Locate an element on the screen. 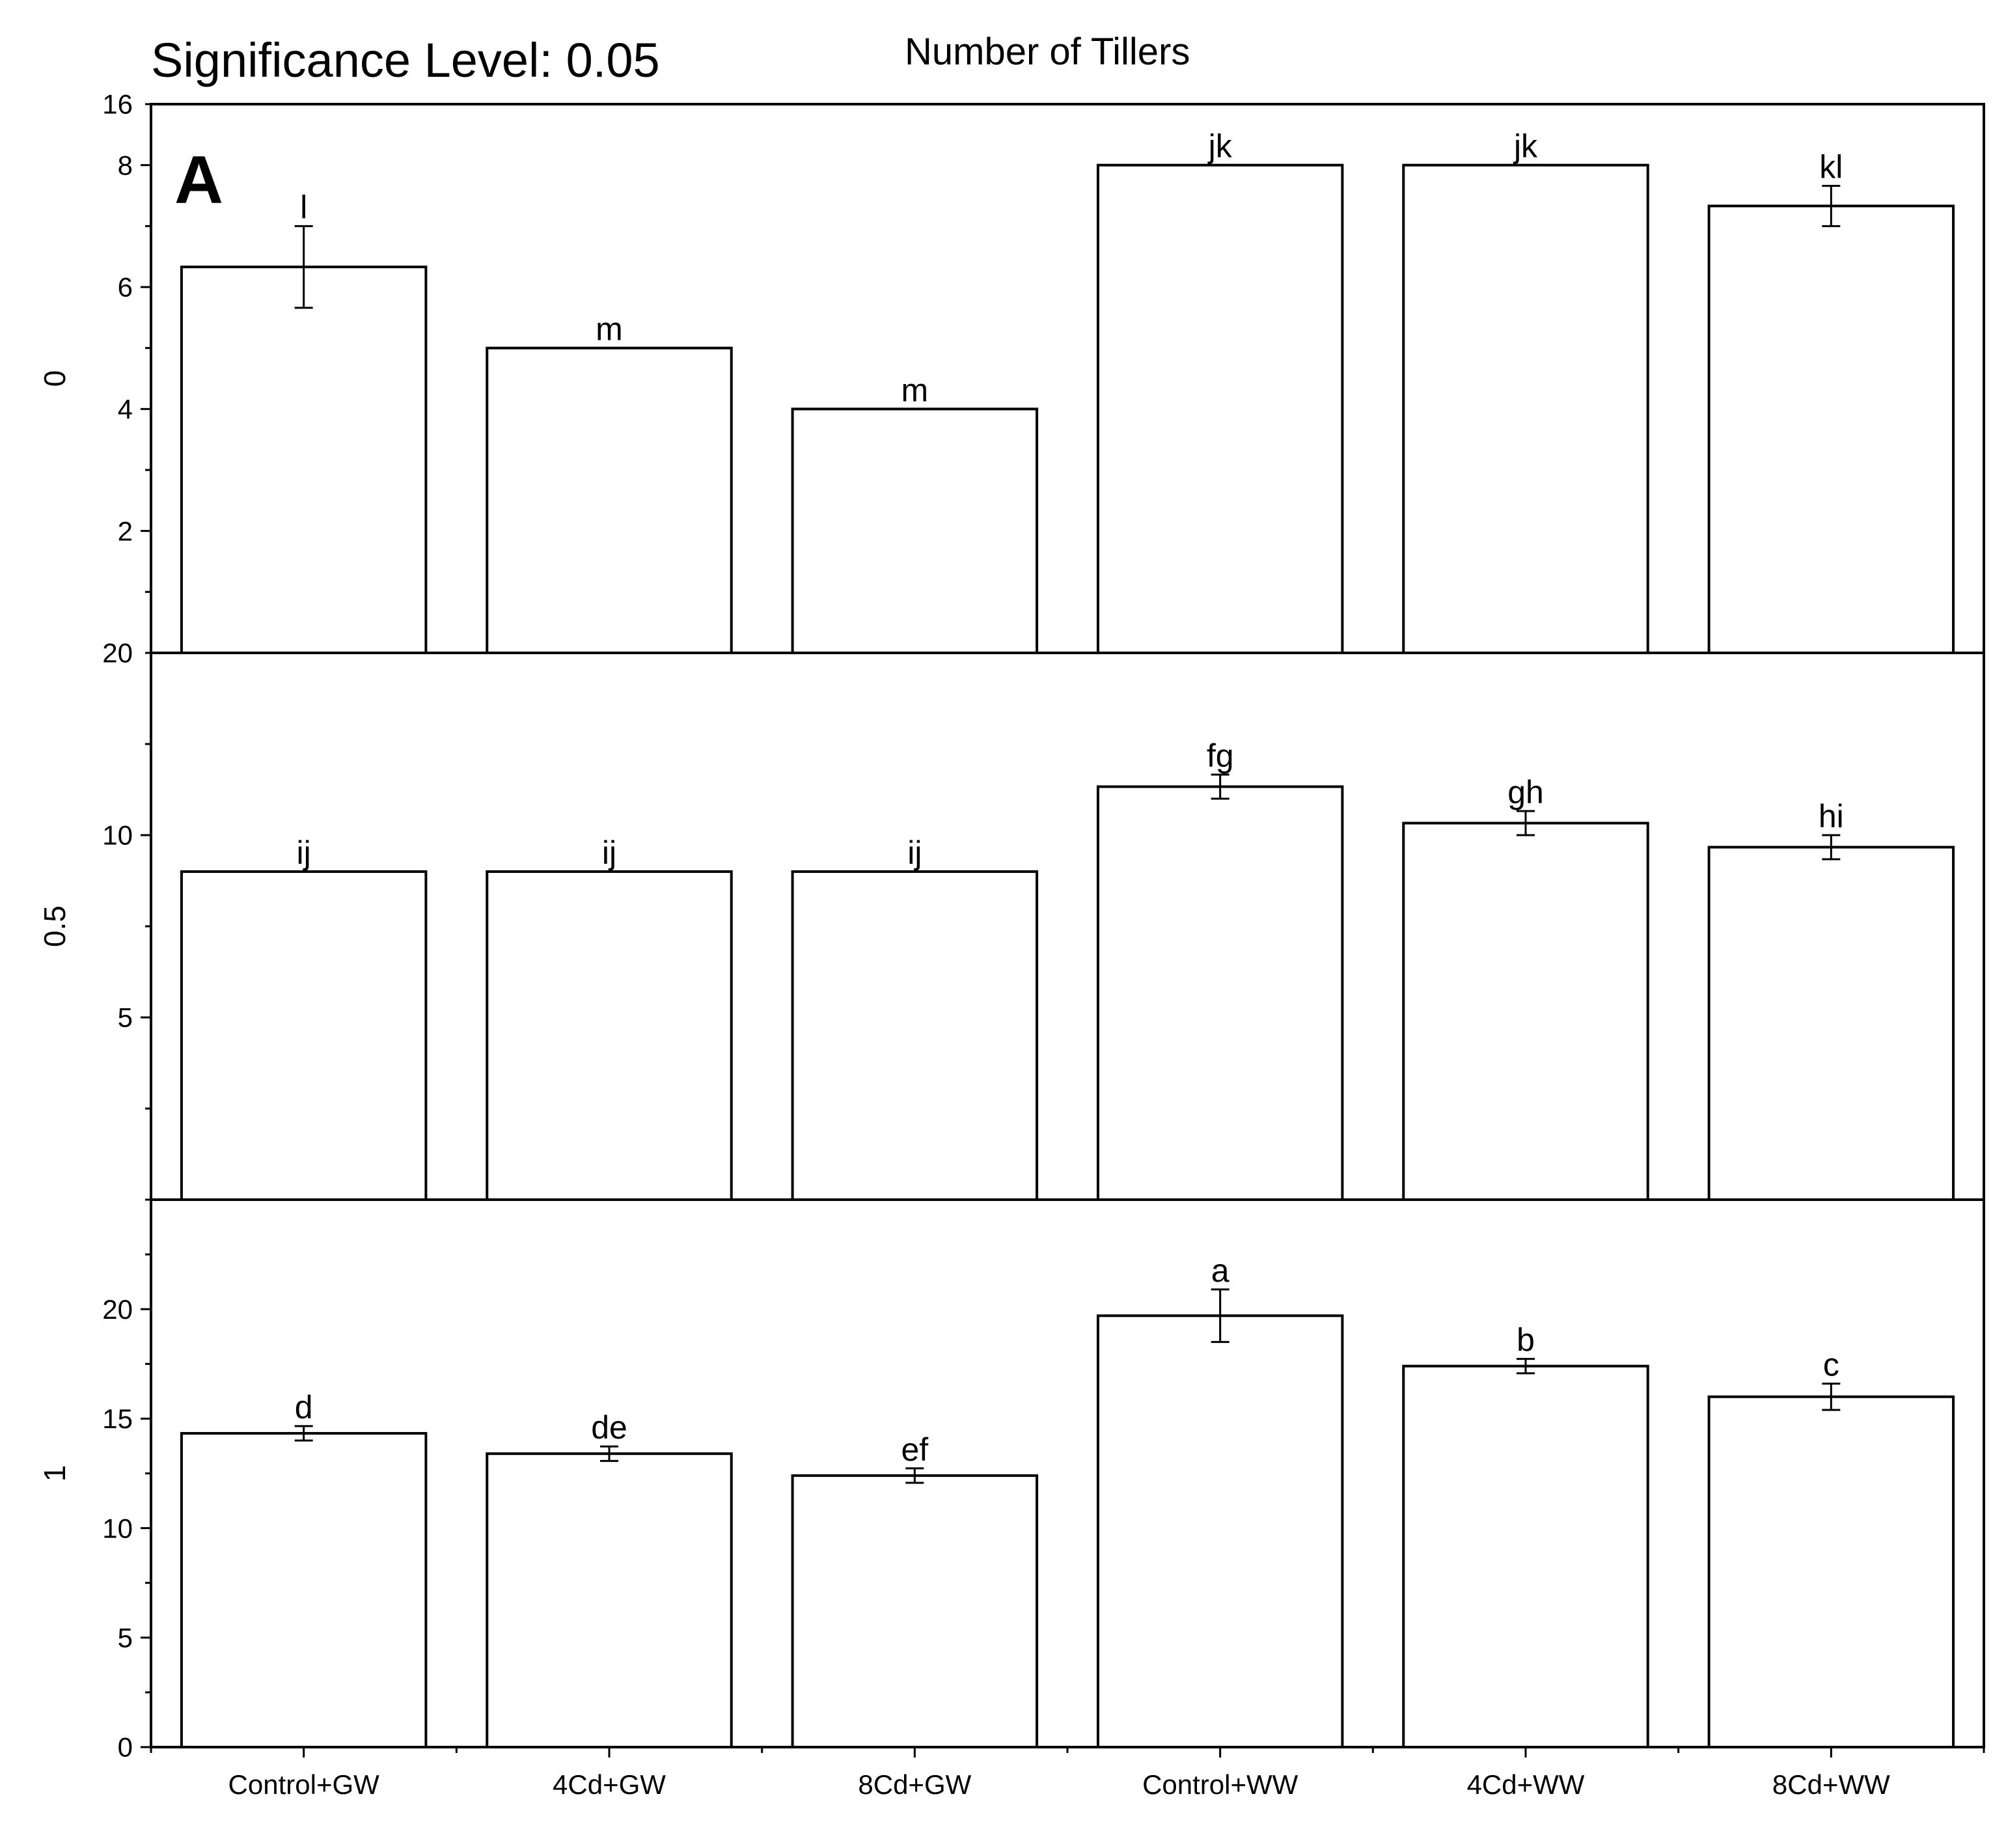  x-tick-label: 4Cd+WW is located at coordinates (1526, 1785).